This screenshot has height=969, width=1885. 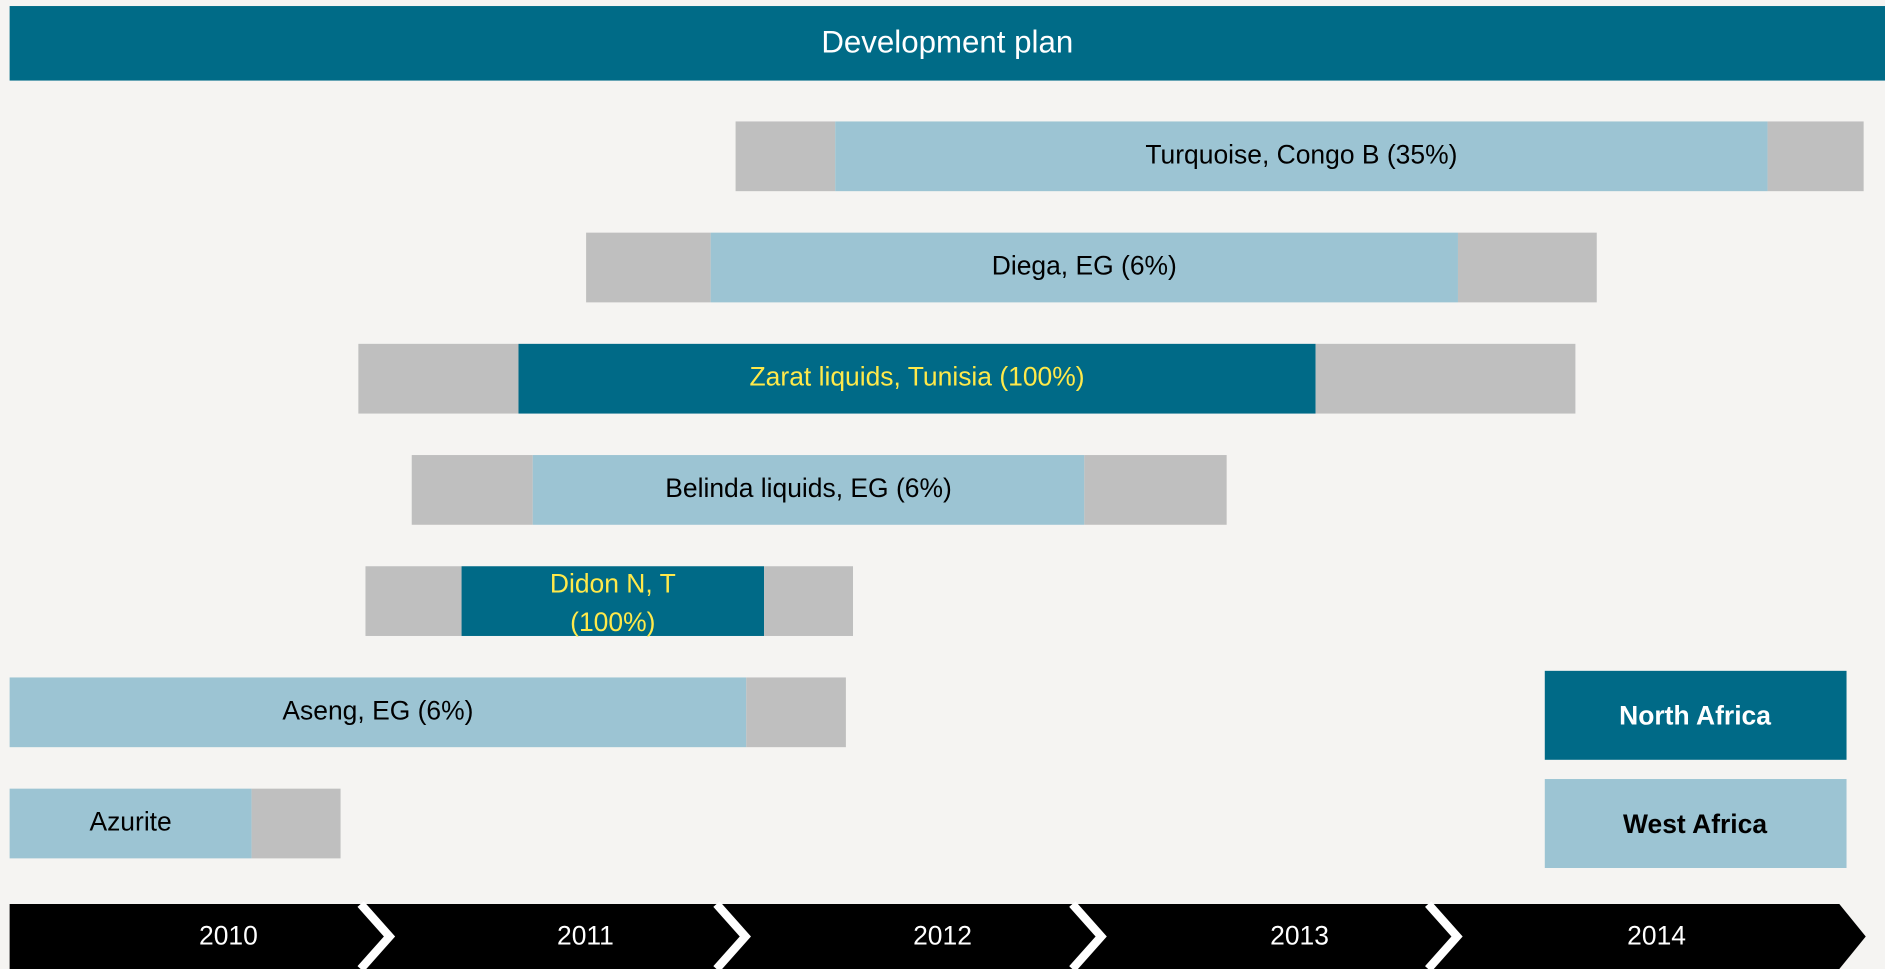 I want to click on legend-label: North Africa, so click(x=1695, y=716).